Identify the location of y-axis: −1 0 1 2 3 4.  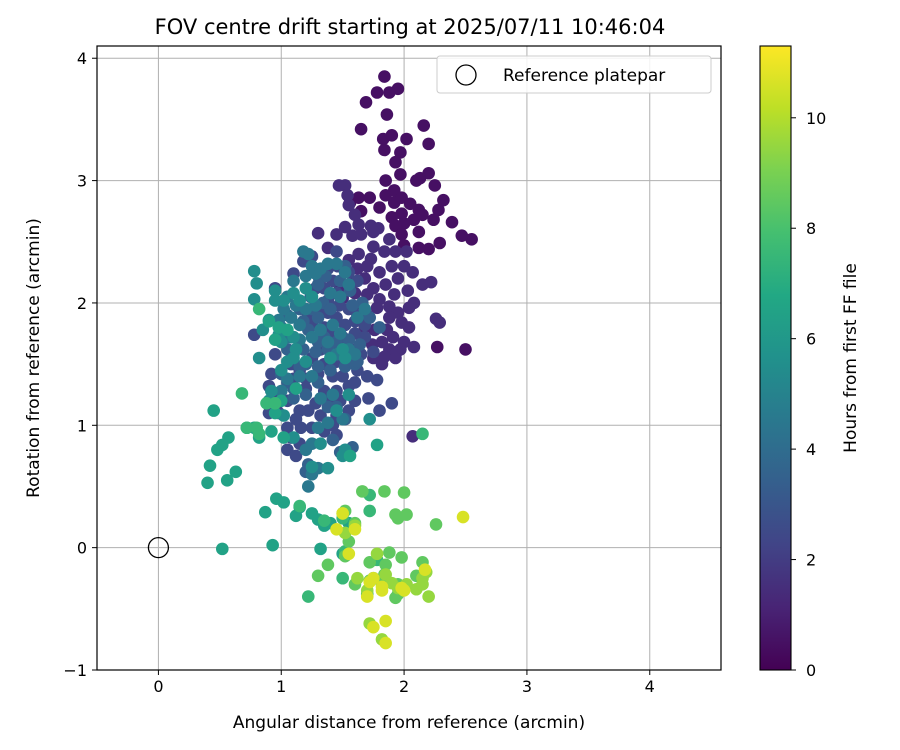
(80, 364).